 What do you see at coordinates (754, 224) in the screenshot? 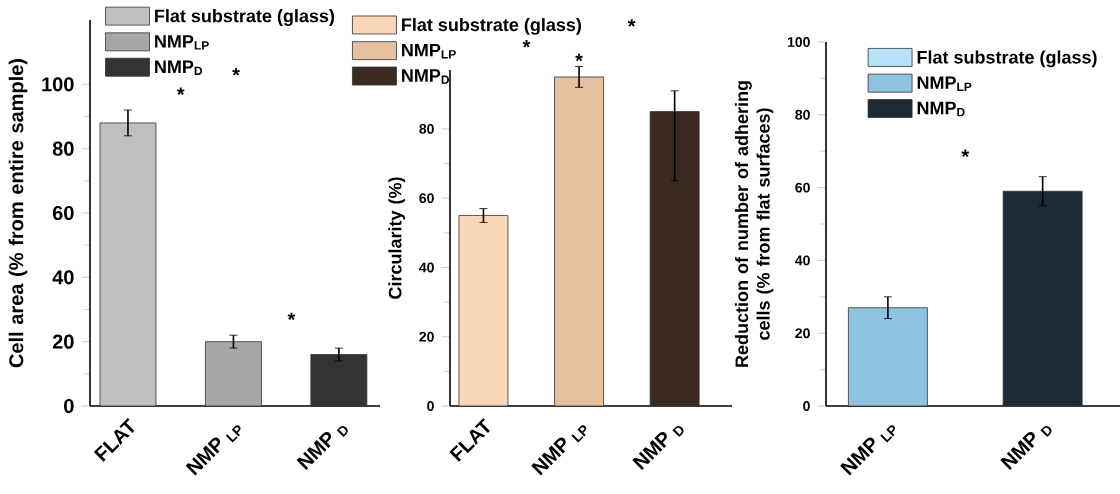
I see `y-axis-title: Reduction of number of adhering cells (% from flat surfaces)` at bounding box center [754, 224].